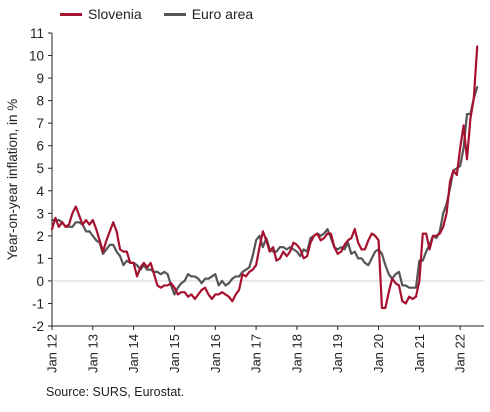  I want to click on legend-label-slovenia: Slovenia, so click(115, 14).